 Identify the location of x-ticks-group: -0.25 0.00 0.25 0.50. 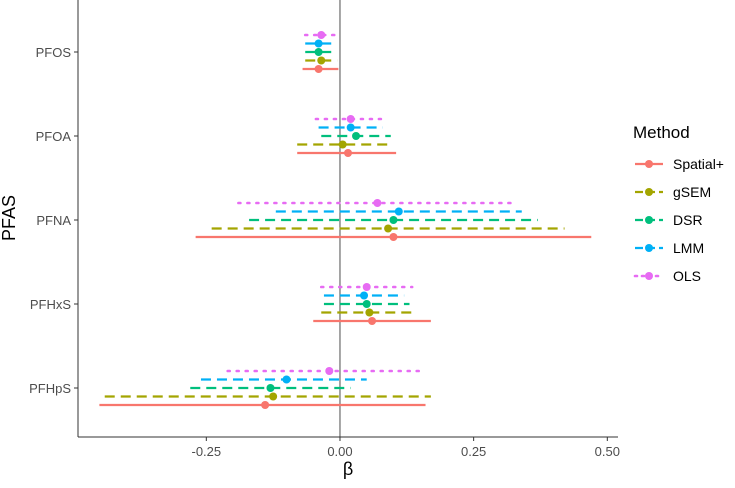
(405, 448).